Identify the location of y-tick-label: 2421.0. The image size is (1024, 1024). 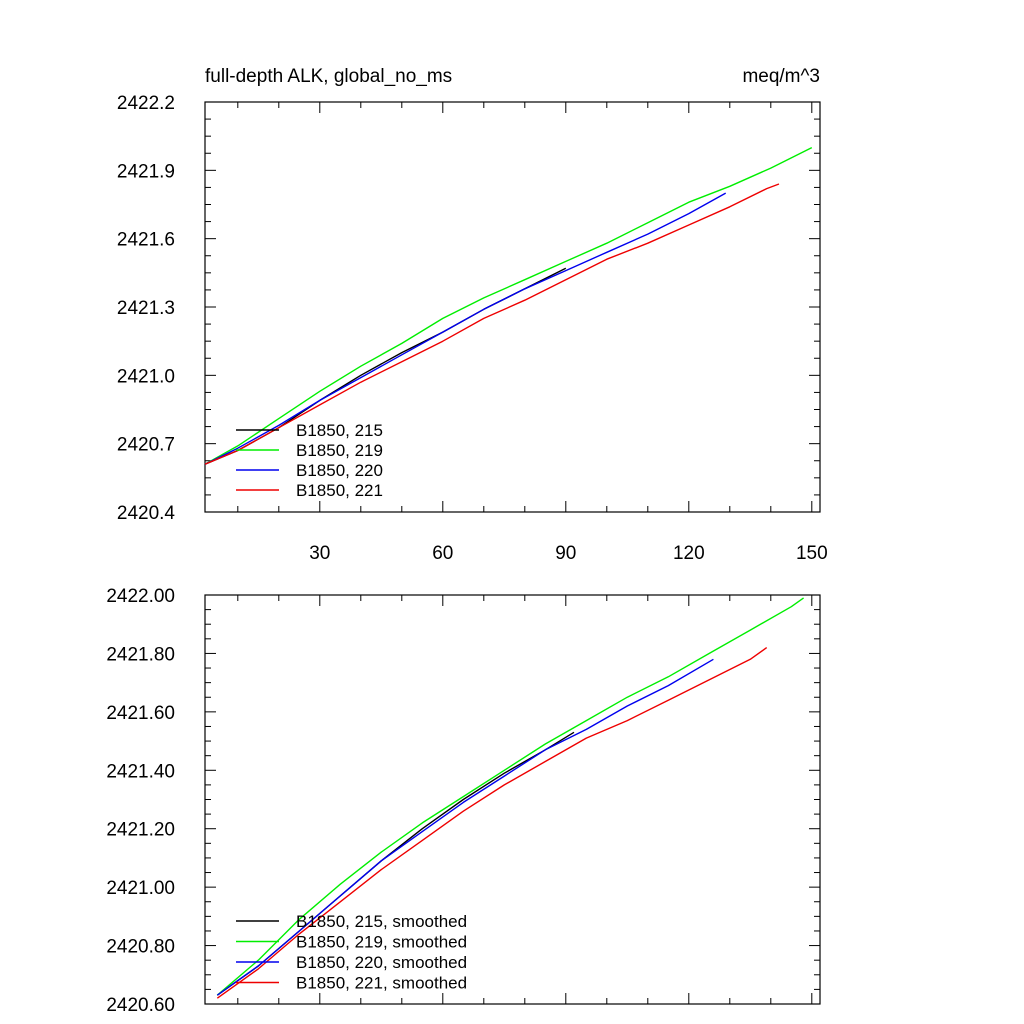
(146, 376).